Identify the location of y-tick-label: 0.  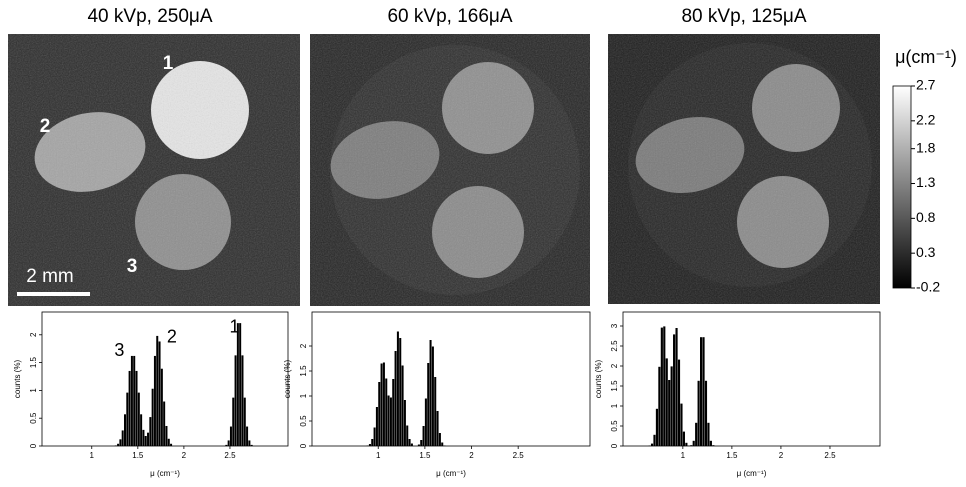
(614, 445).